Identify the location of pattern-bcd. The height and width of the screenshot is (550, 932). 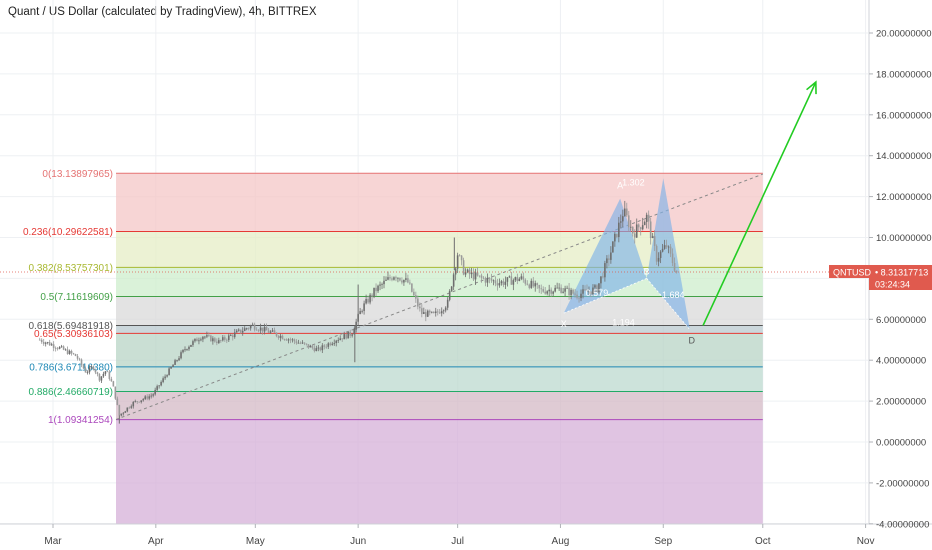
(668, 254).